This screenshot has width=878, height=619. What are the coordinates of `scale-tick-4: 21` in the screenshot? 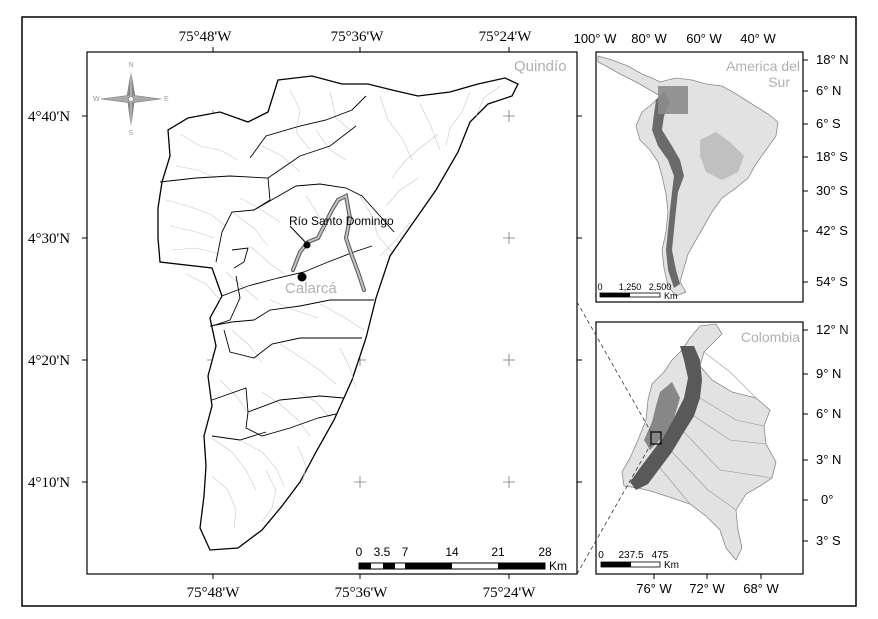 It's located at (498, 552).